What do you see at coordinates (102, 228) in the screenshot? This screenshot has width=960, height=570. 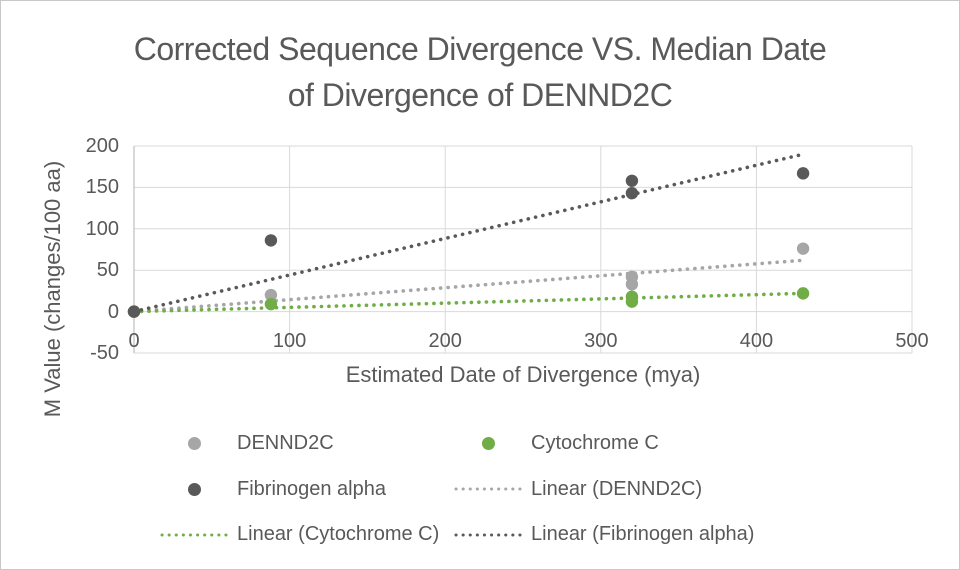 I see `y-tick-label: 100` at bounding box center [102, 228].